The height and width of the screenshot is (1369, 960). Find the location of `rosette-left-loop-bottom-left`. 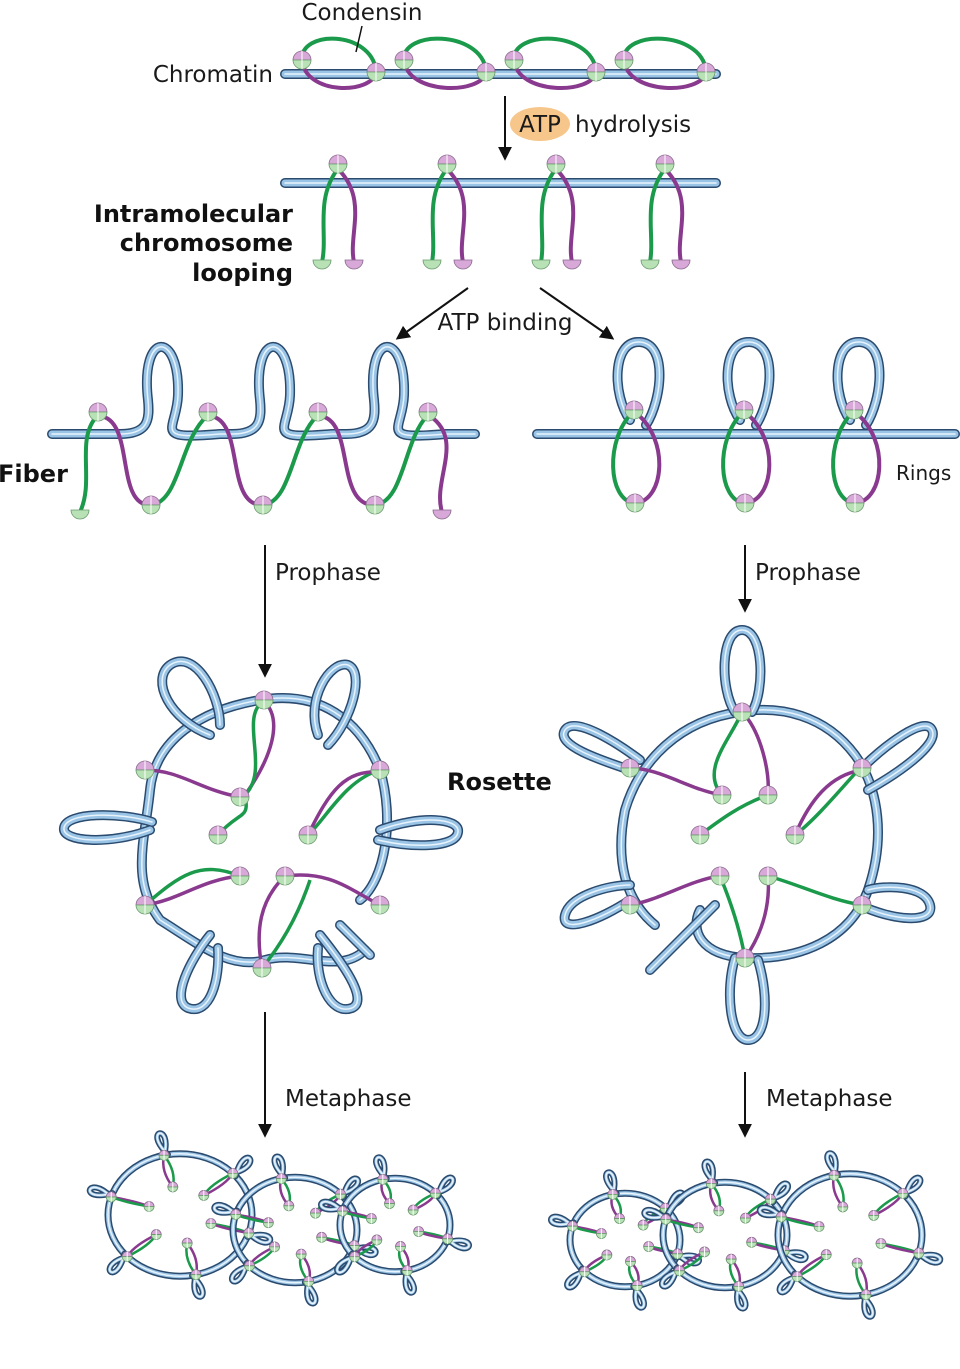

rosette-left-loop-bottom-left is located at coordinates (200, 972).